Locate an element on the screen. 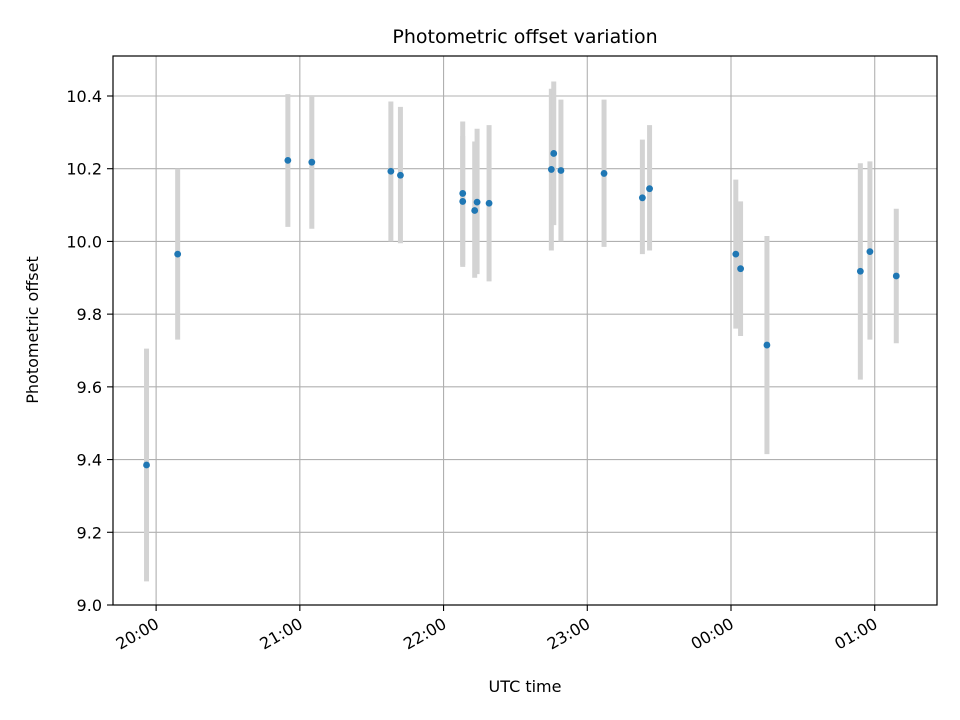 The width and height of the screenshot is (960, 720). y-tick-label: 9.0 is located at coordinates (89, 605).